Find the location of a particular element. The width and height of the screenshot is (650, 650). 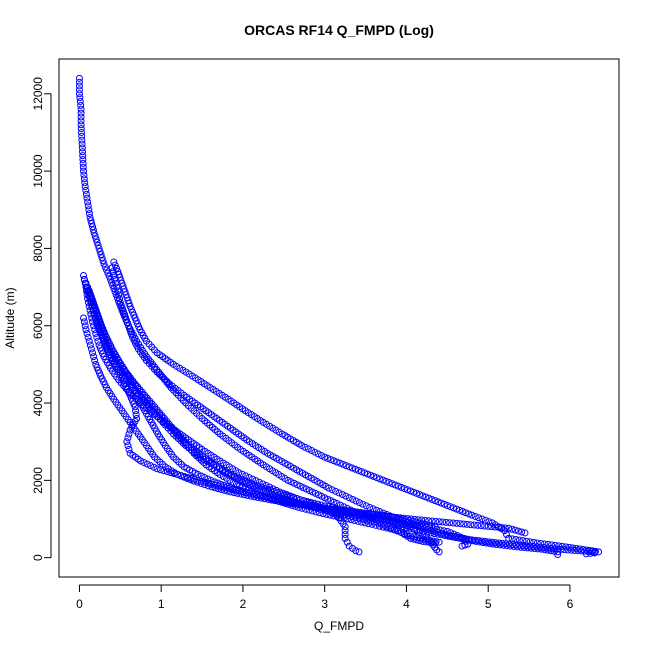

y-tick-label: 0 is located at coordinates (38, 557).